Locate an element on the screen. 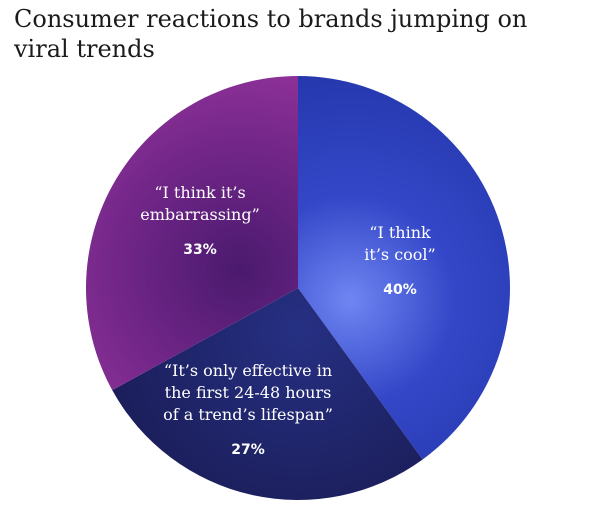 The width and height of the screenshot is (600, 510). slice-value-label: 33% is located at coordinates (200, 250).